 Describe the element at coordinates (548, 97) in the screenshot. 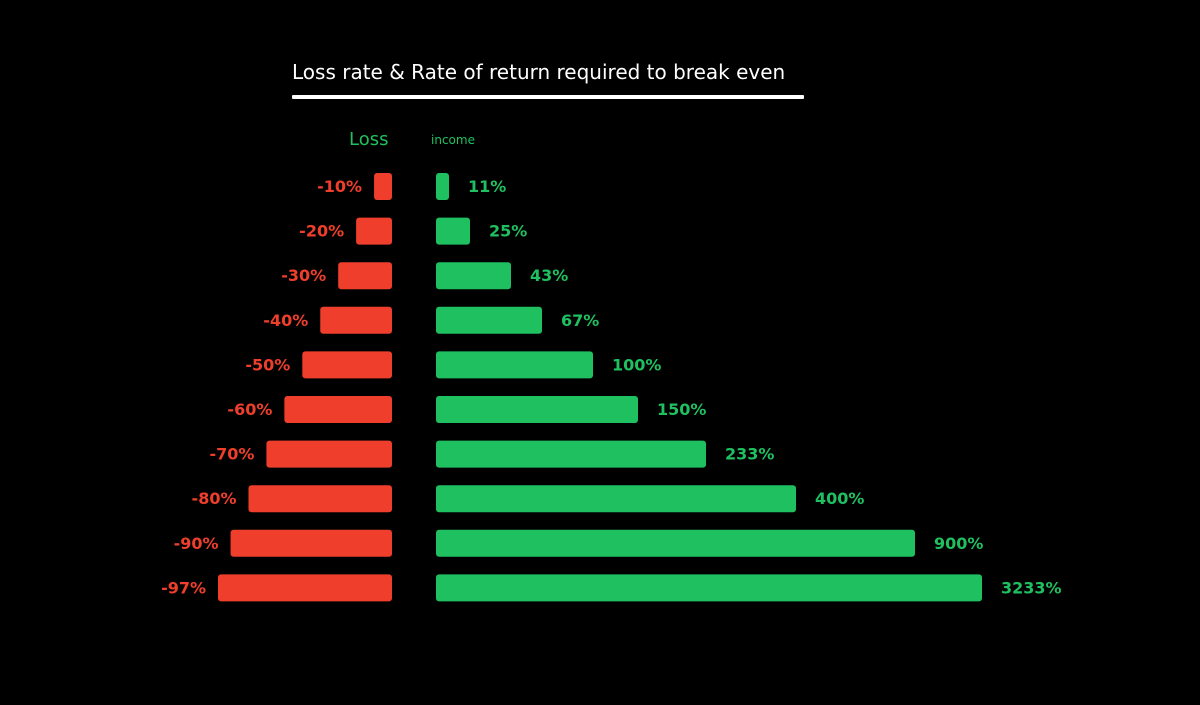

I see `title-underline` at that location.